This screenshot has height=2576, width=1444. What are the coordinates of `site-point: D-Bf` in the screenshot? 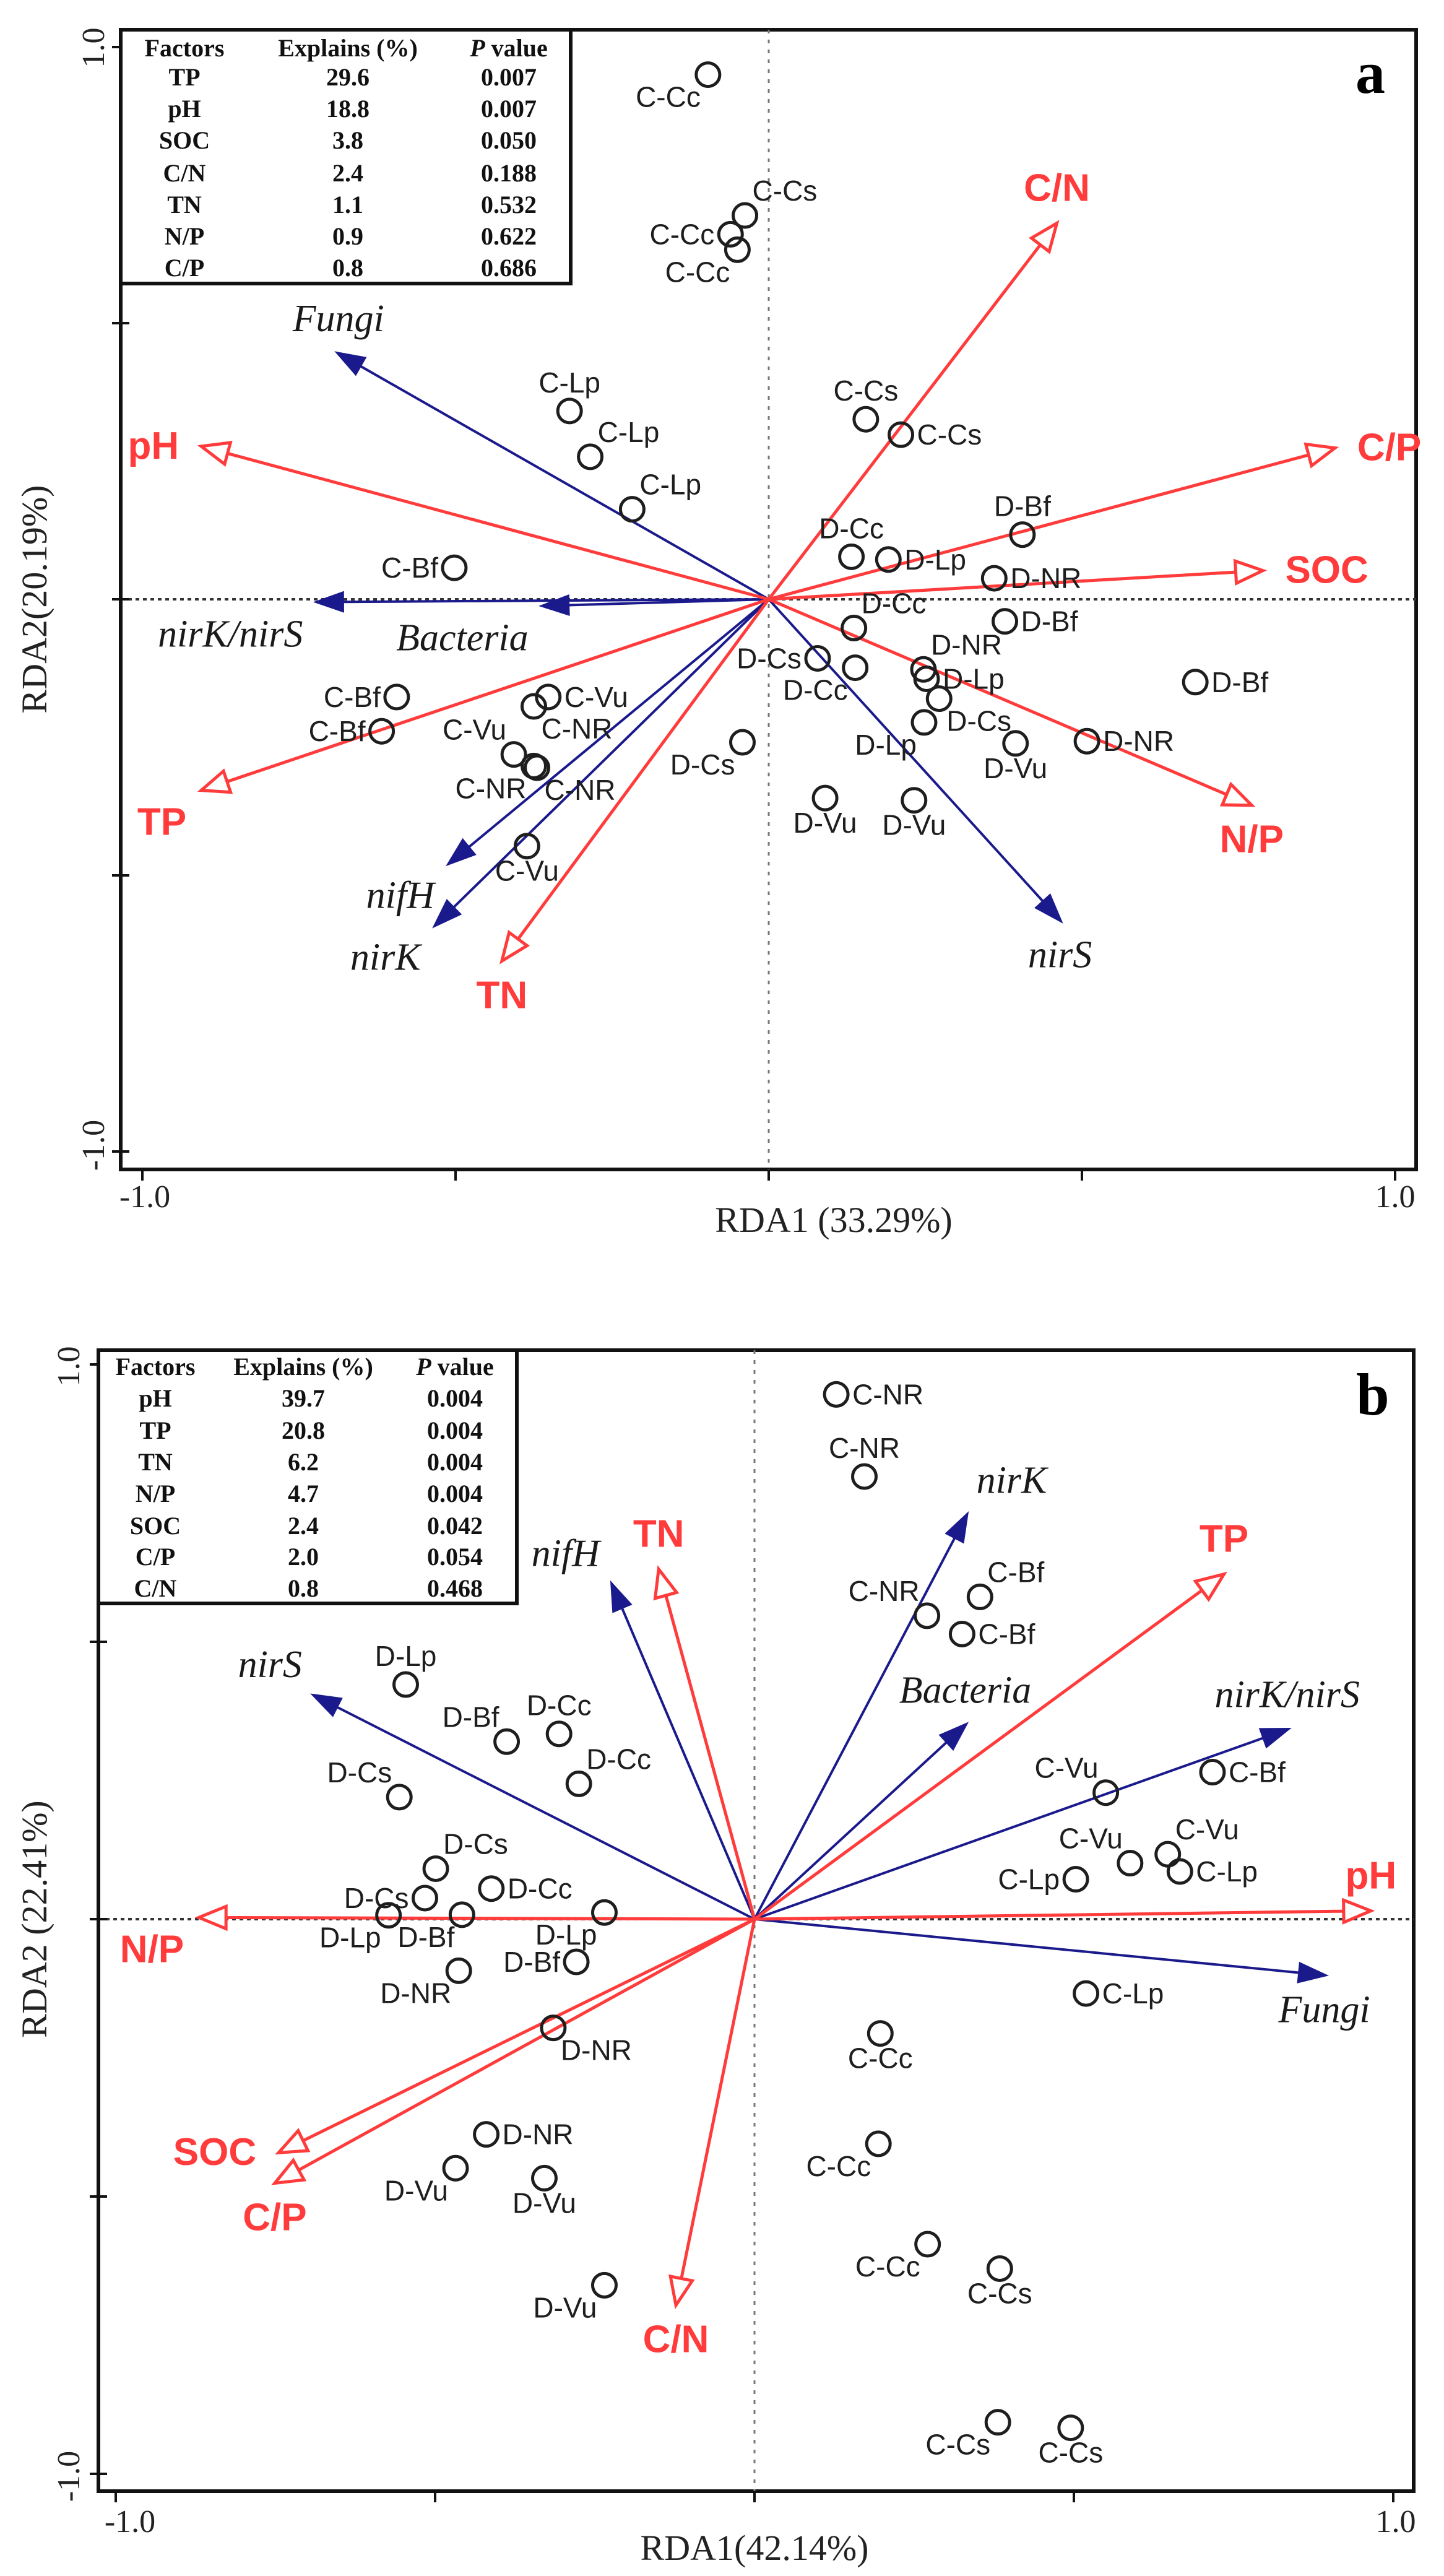 It's located at (1225, 682).